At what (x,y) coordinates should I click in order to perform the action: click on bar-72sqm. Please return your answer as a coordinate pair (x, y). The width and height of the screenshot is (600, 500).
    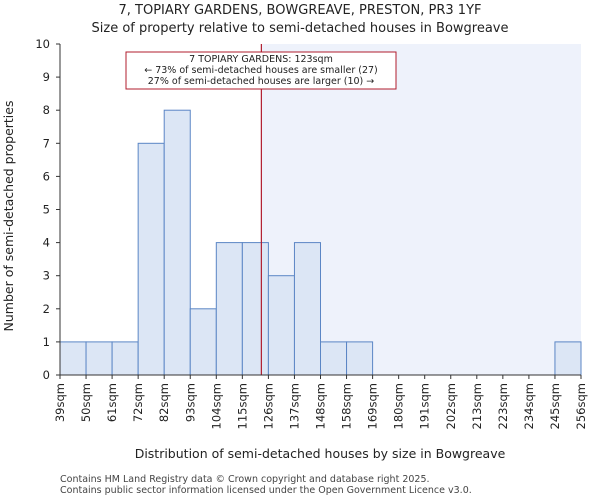
    Looking at the image, I should click on (151, 259).